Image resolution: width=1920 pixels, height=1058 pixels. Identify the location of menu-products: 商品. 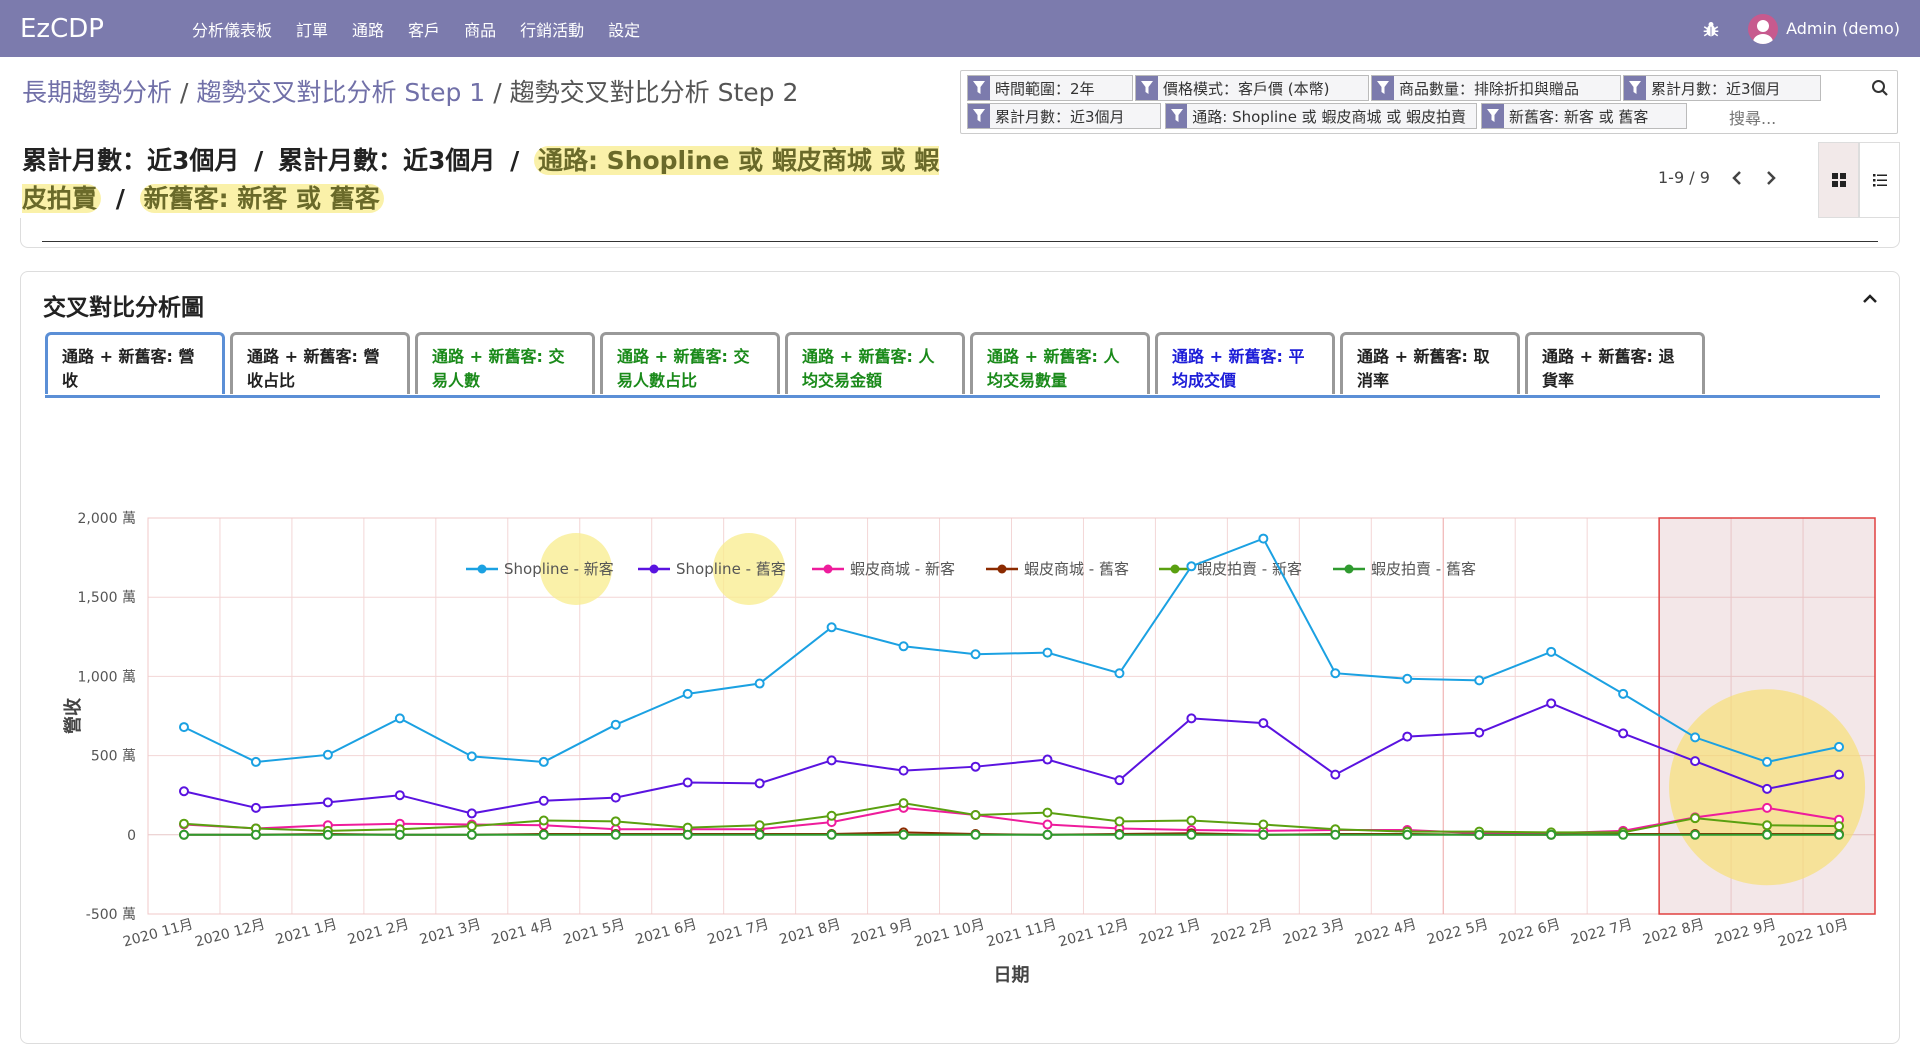
(480, 30).